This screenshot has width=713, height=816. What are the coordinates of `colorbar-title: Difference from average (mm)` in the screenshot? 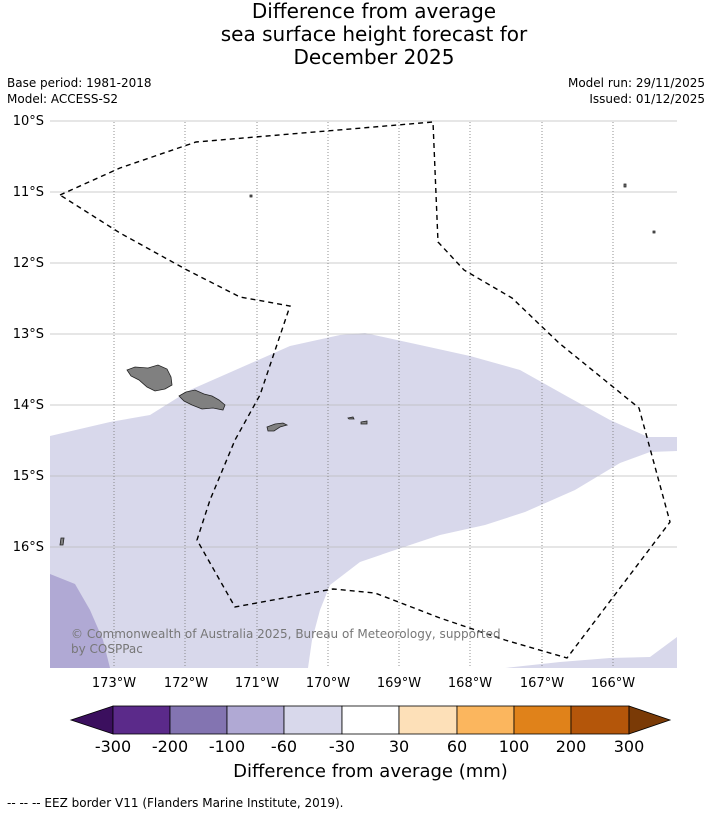 It's located at (370, 771).